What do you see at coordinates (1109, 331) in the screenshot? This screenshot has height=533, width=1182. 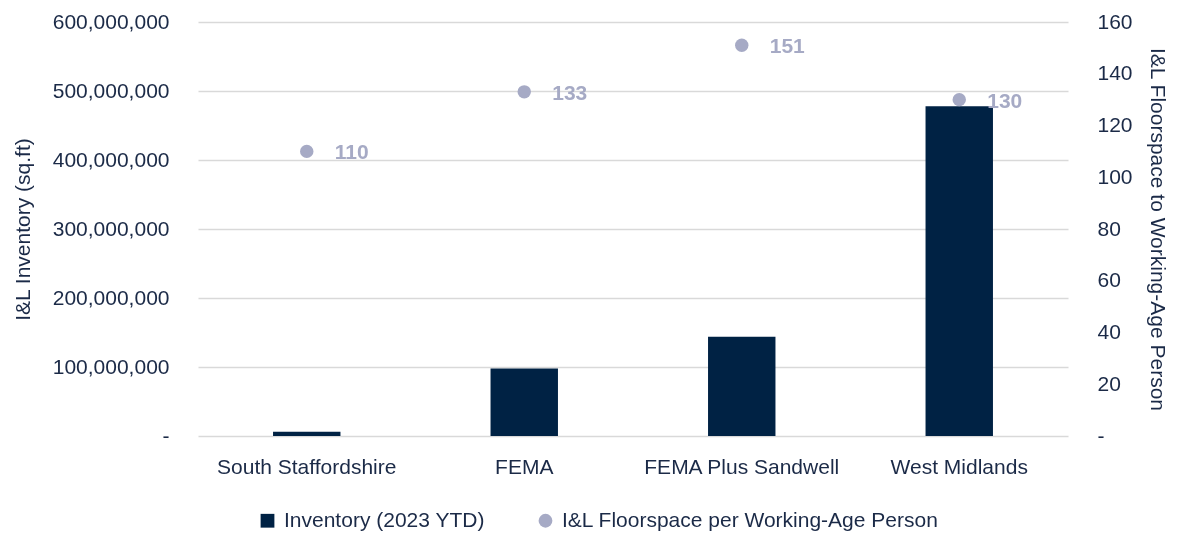 I see `y2-tick-label: 40` at bounding box center [1109, 331].